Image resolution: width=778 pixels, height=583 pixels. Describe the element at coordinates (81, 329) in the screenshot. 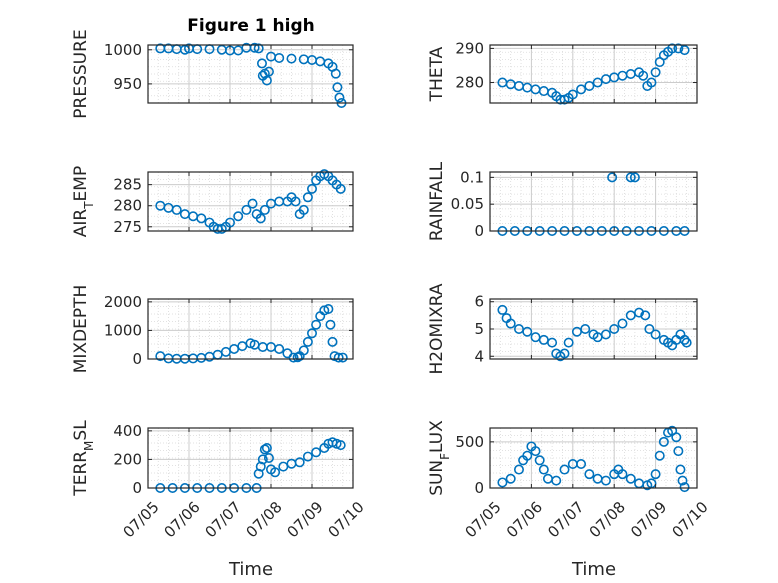

I see `y-axis-label: MIXDEPTH` at that location.